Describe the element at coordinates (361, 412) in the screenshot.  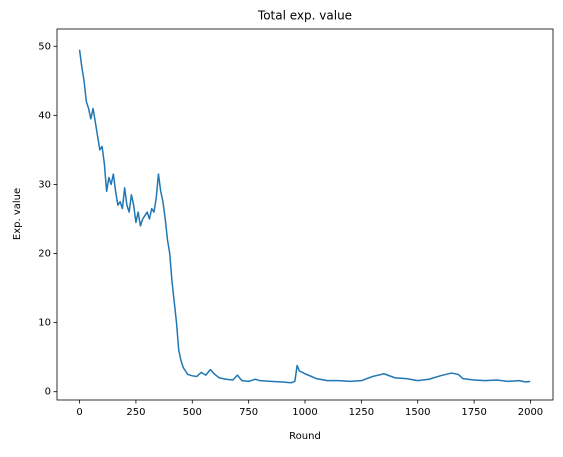
I see `x-tick-label: 1250` at that location.